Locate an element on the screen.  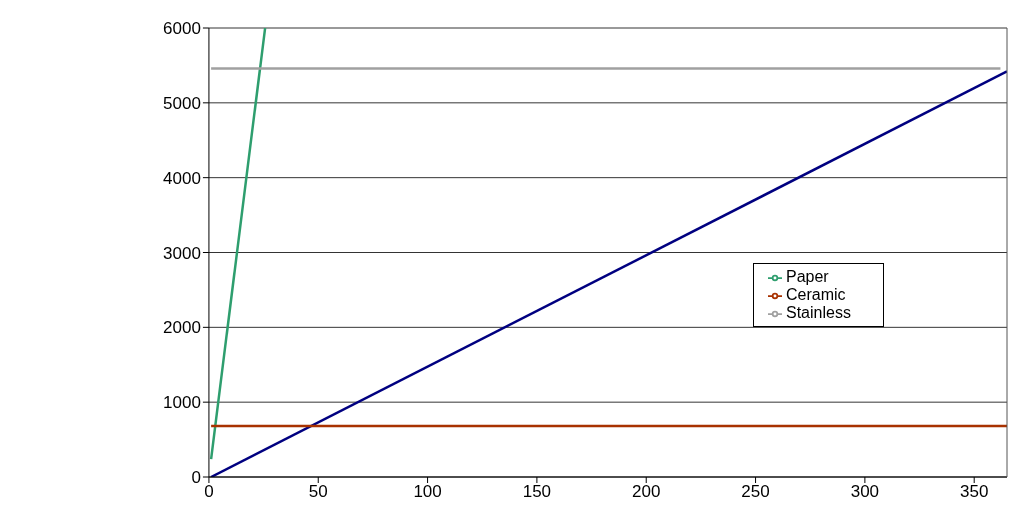
x-tick-label: 0 is located at coordinates (209, 492).